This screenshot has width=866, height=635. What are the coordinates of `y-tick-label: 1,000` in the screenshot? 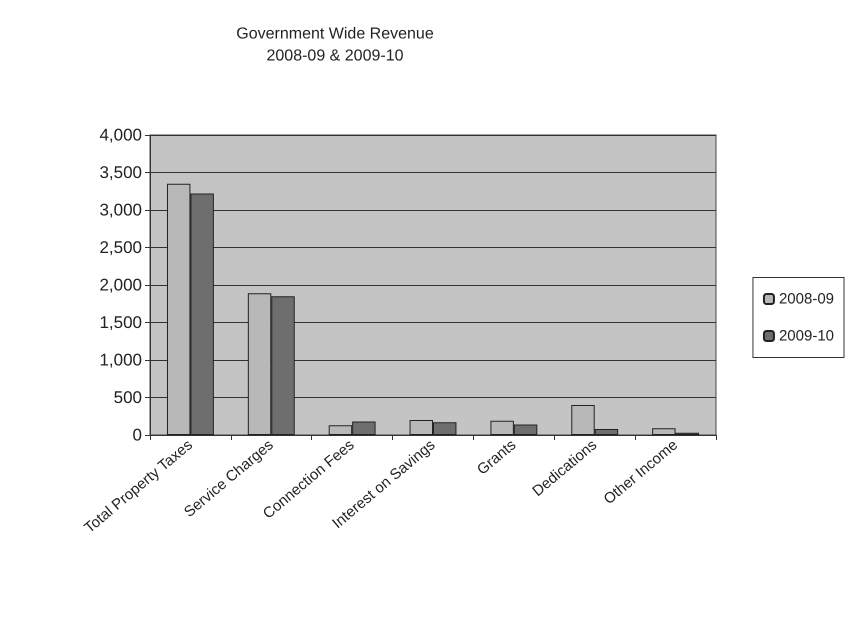 It's located at (120, 360).